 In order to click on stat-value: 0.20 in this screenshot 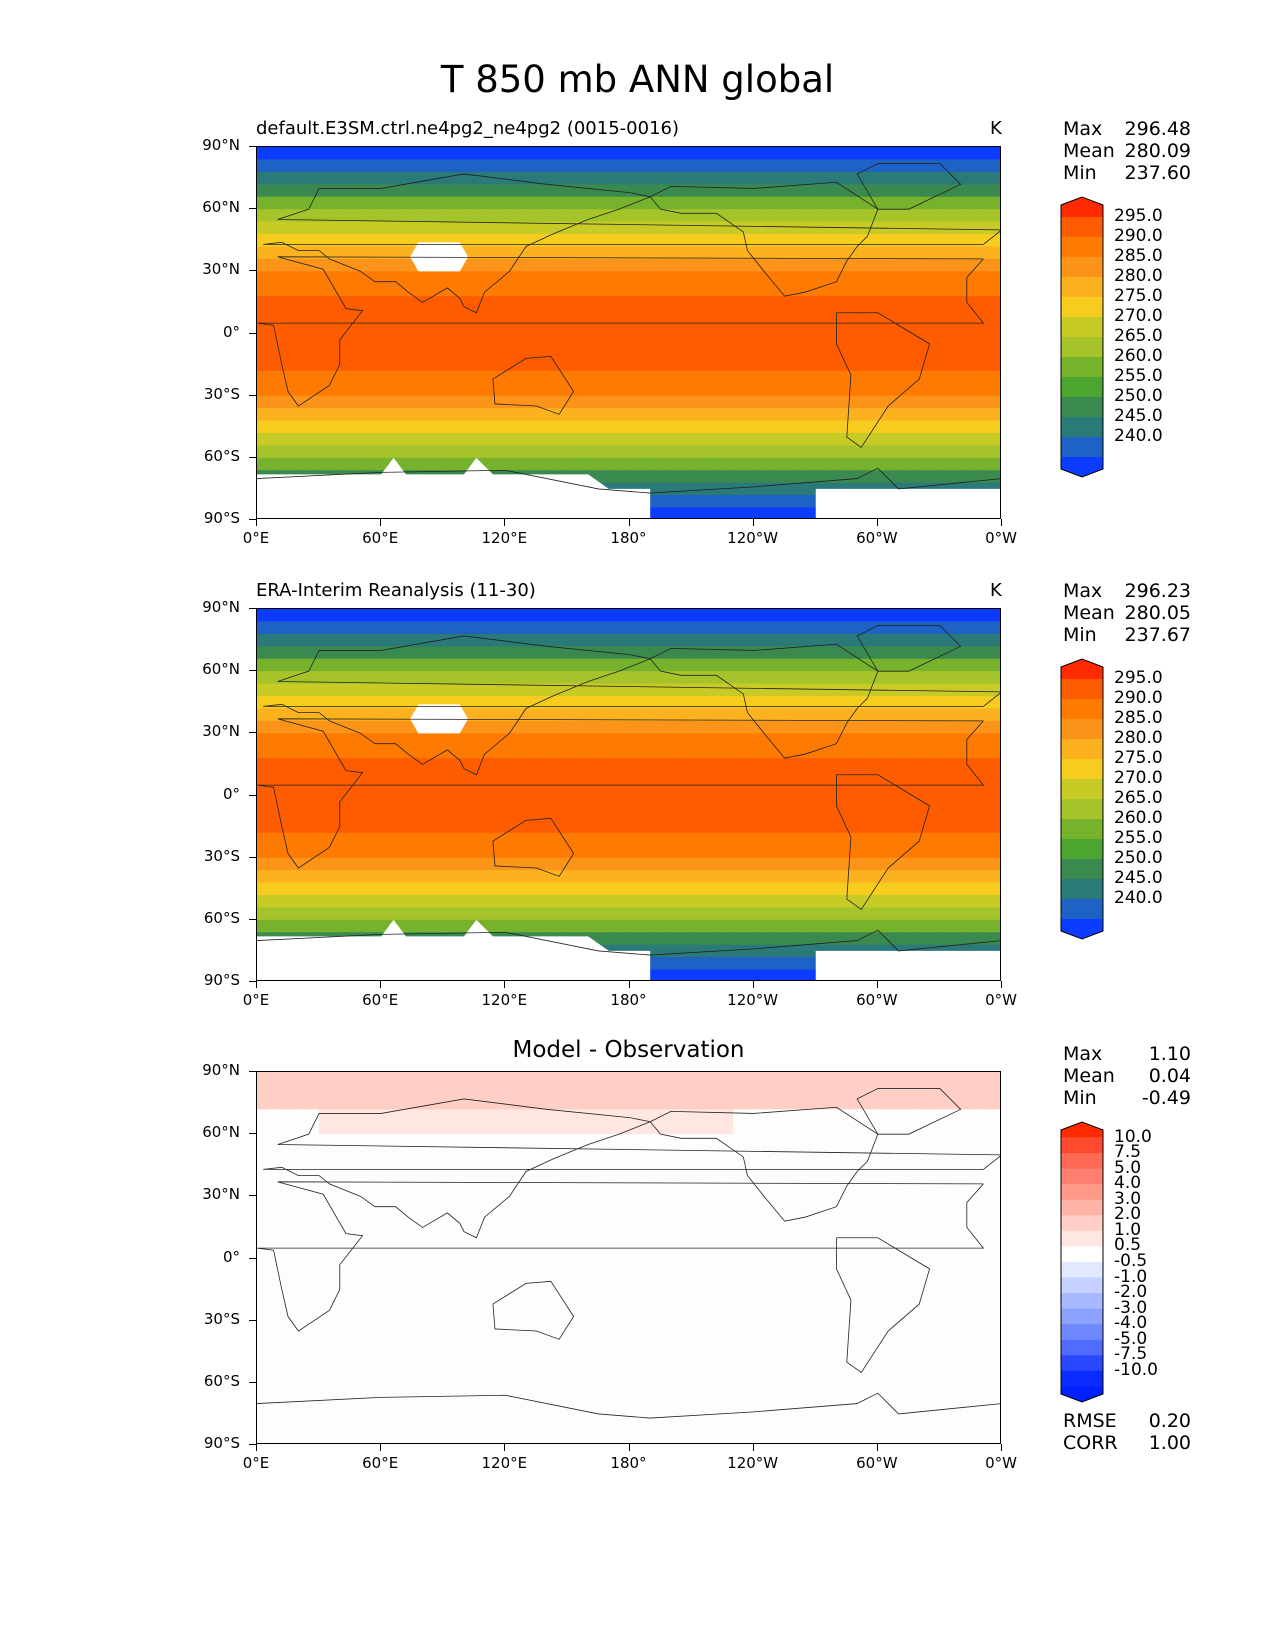, I will do `click(1169, 1421)`.